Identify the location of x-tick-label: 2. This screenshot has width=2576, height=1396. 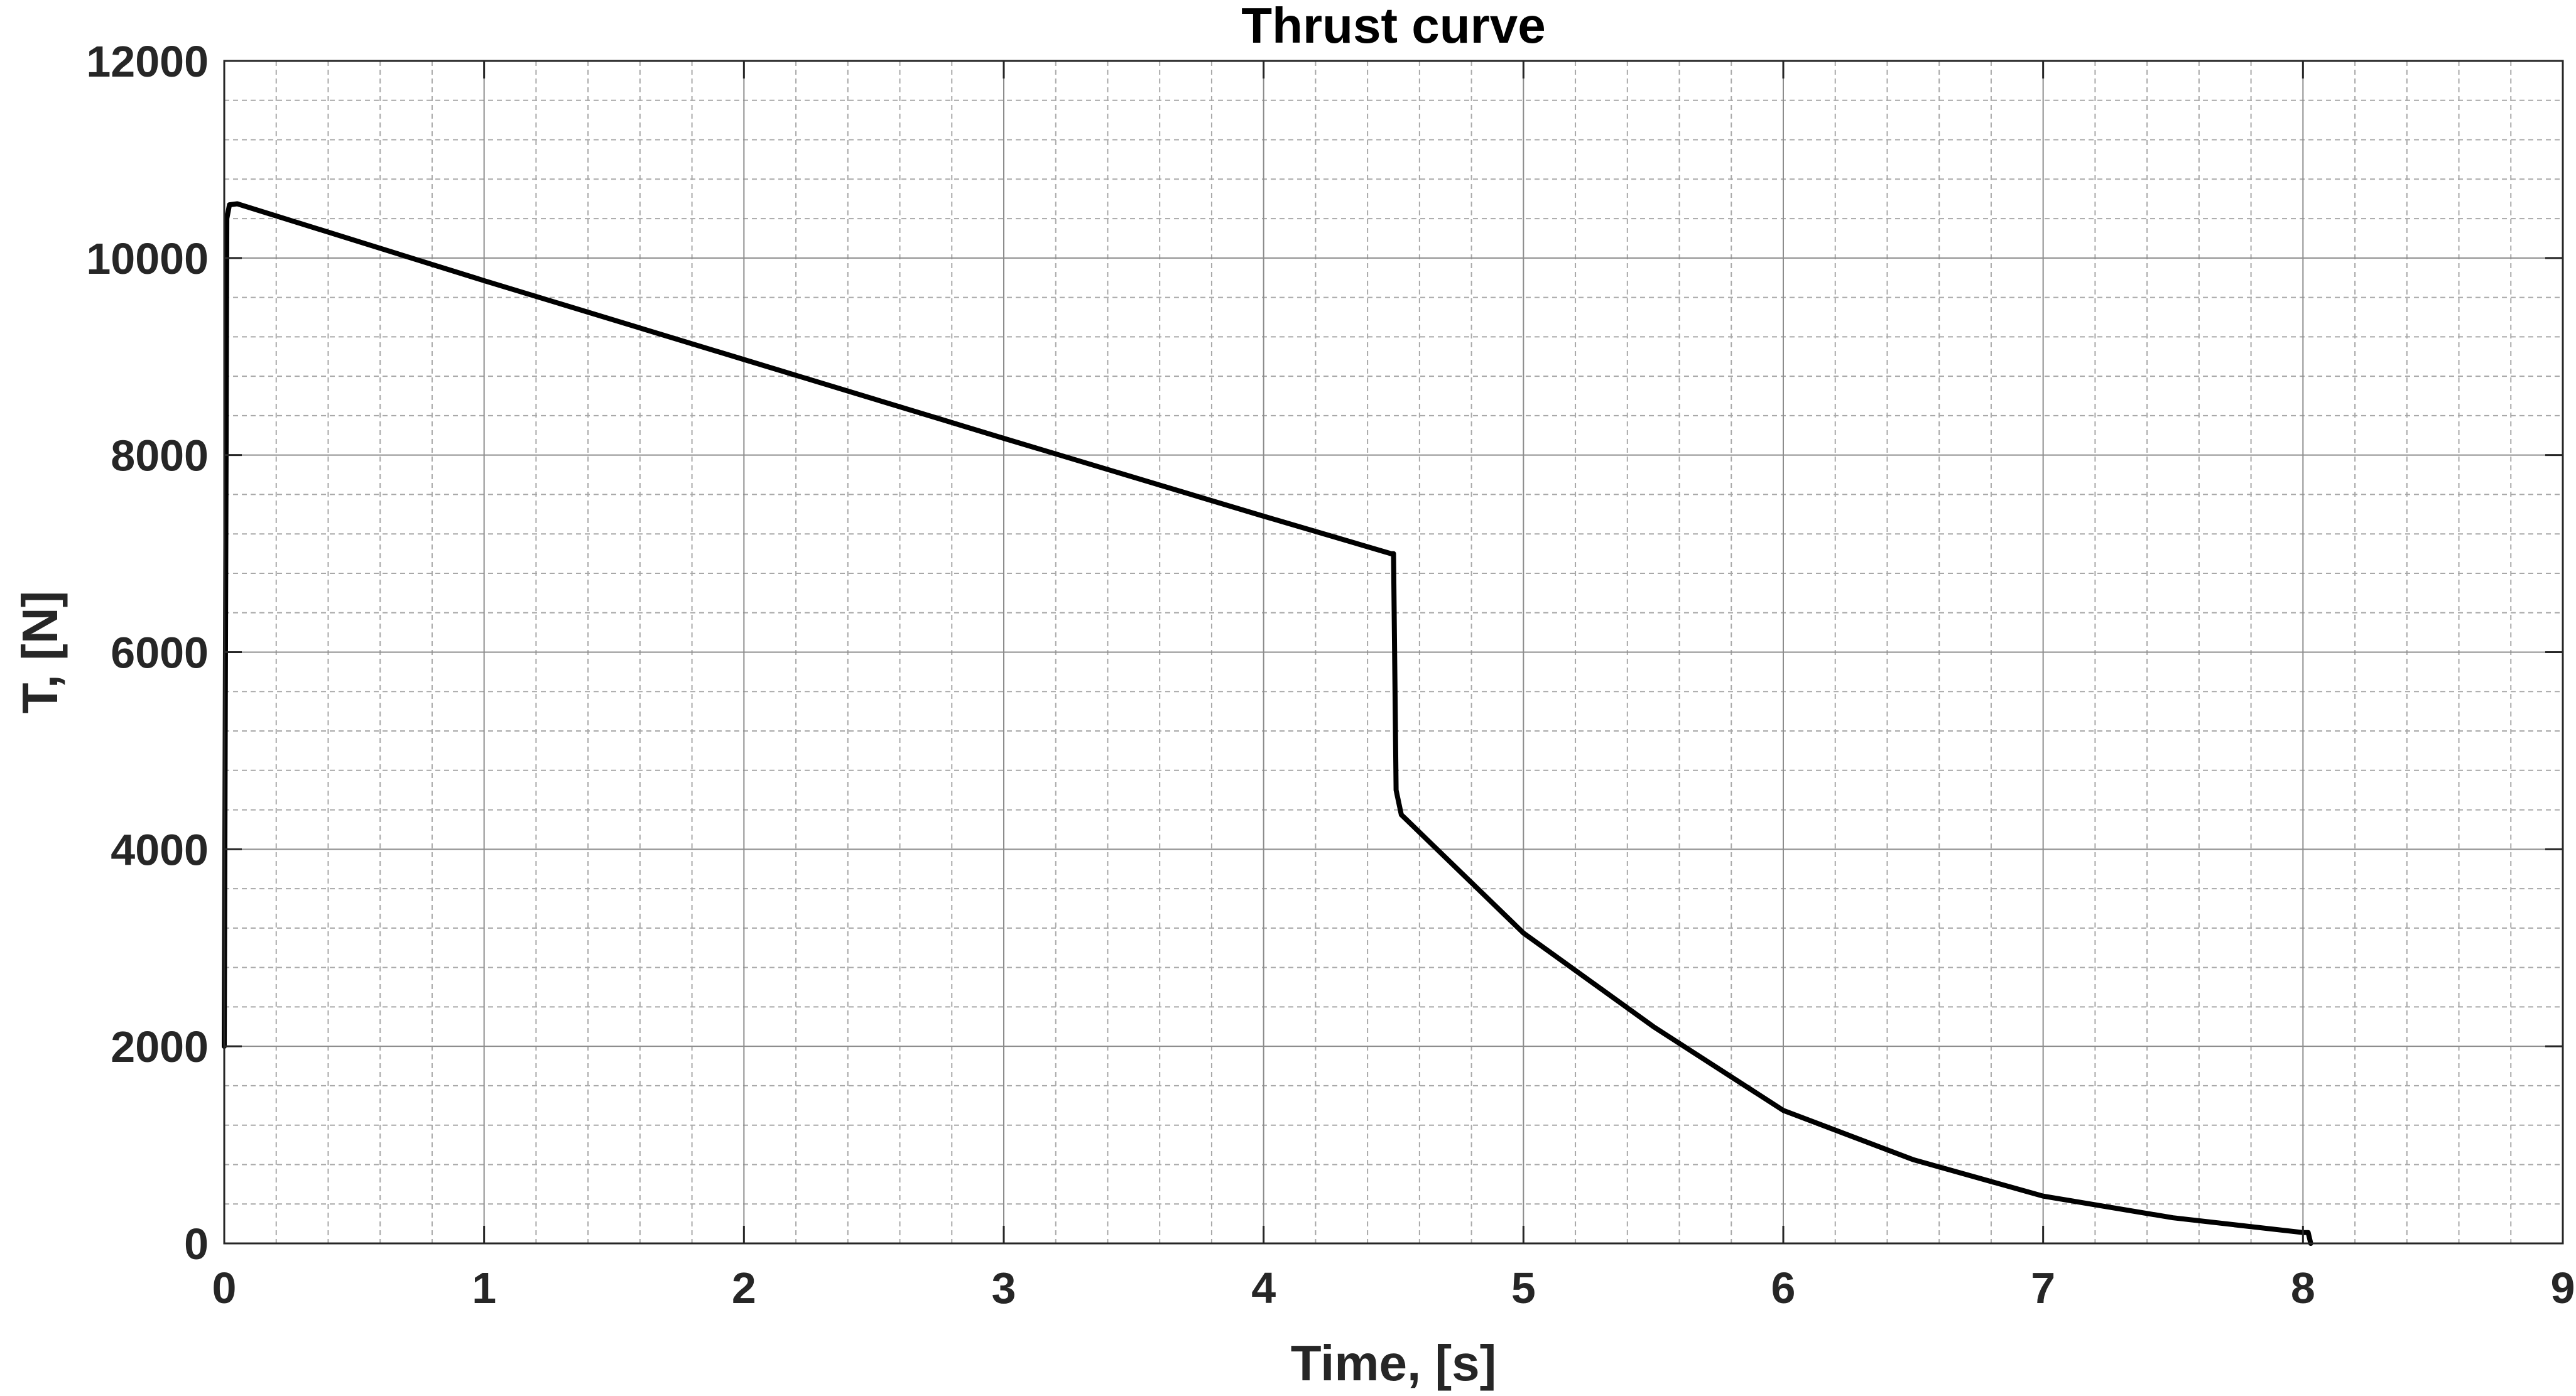
(744, 1288).